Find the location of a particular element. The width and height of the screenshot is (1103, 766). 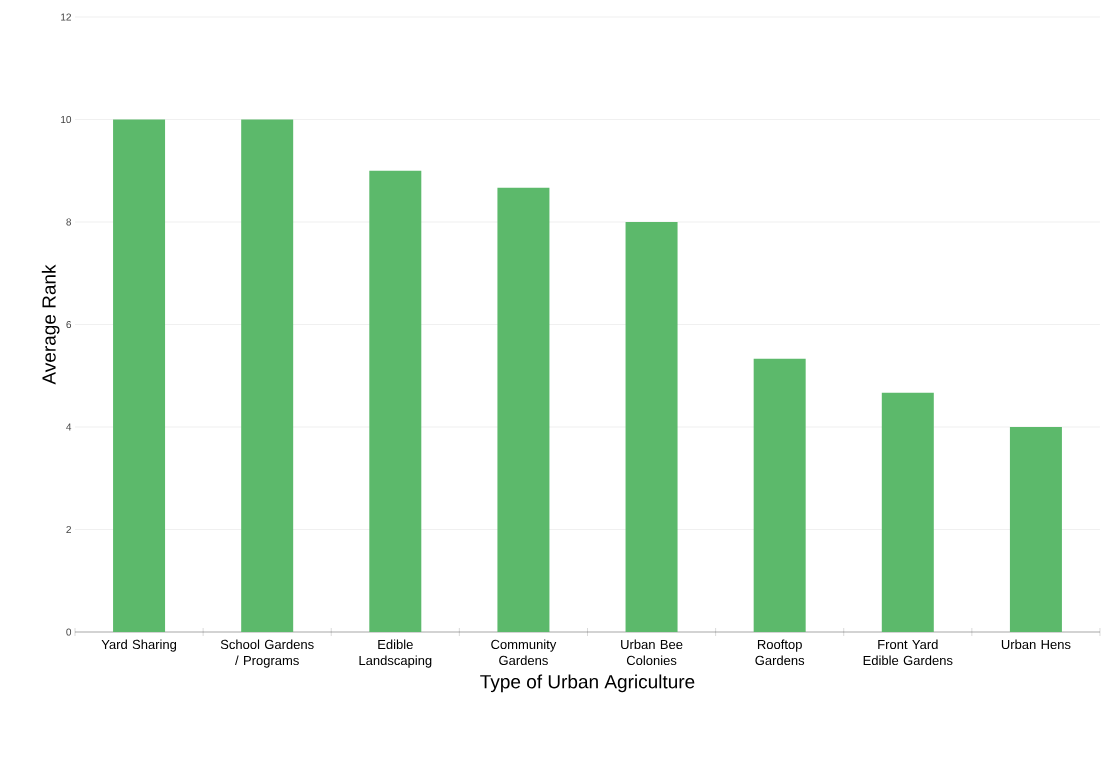

y-tick-label: 0 is located at coordinates (69, 632).